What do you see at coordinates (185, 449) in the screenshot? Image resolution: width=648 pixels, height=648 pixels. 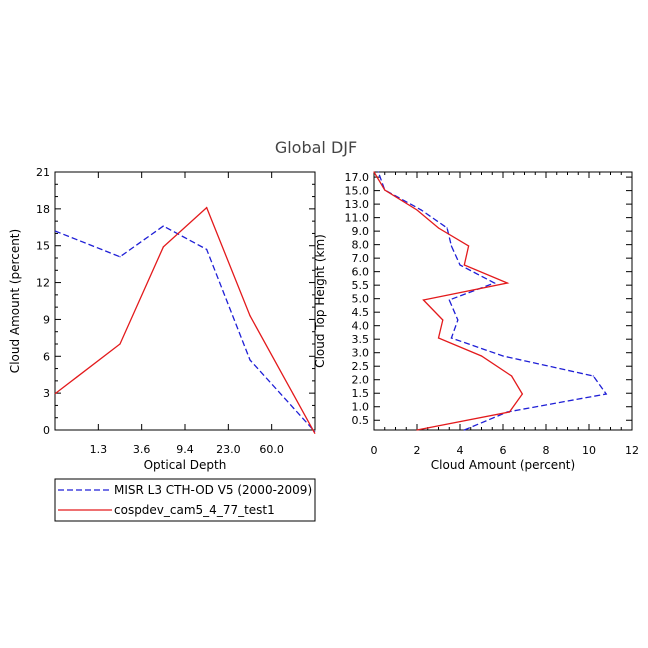 I see `left-x-tick-label: 9.4` at bounding box center [185, 449].